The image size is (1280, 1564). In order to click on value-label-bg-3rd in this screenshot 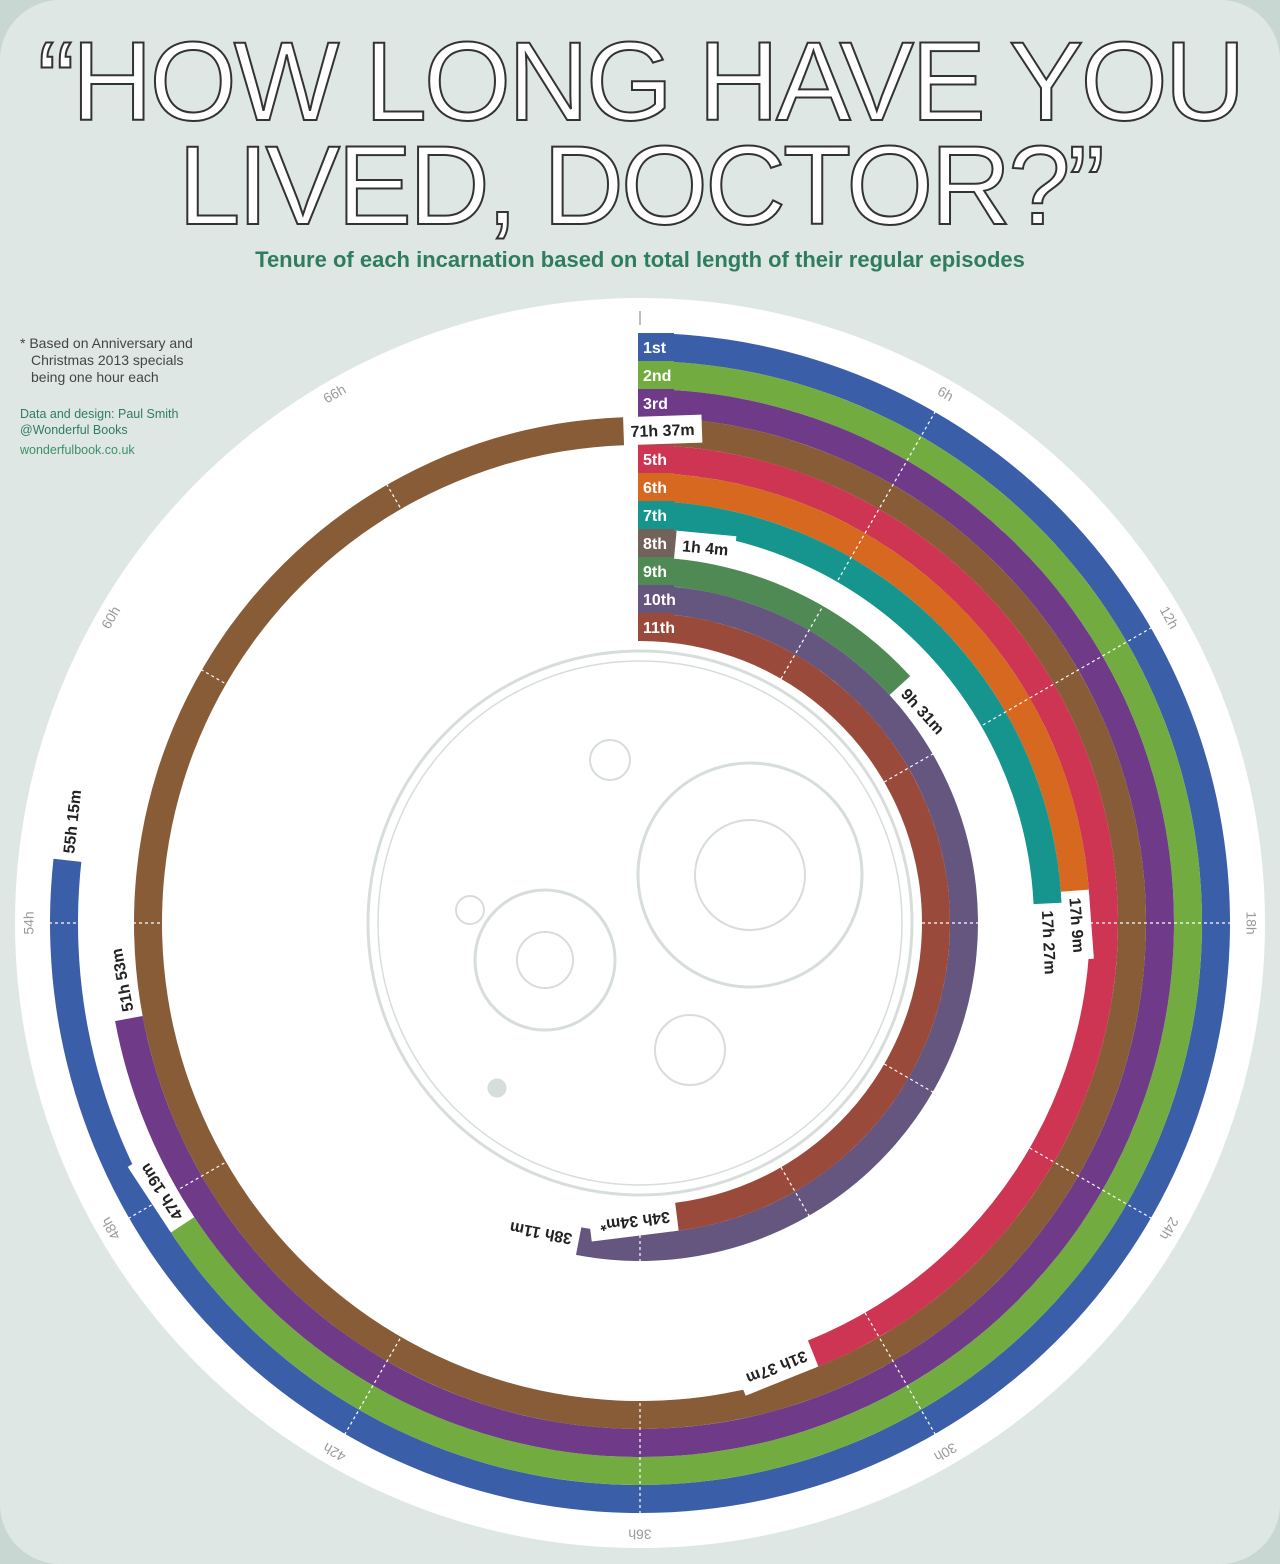, I will do `click(121, 979)`.